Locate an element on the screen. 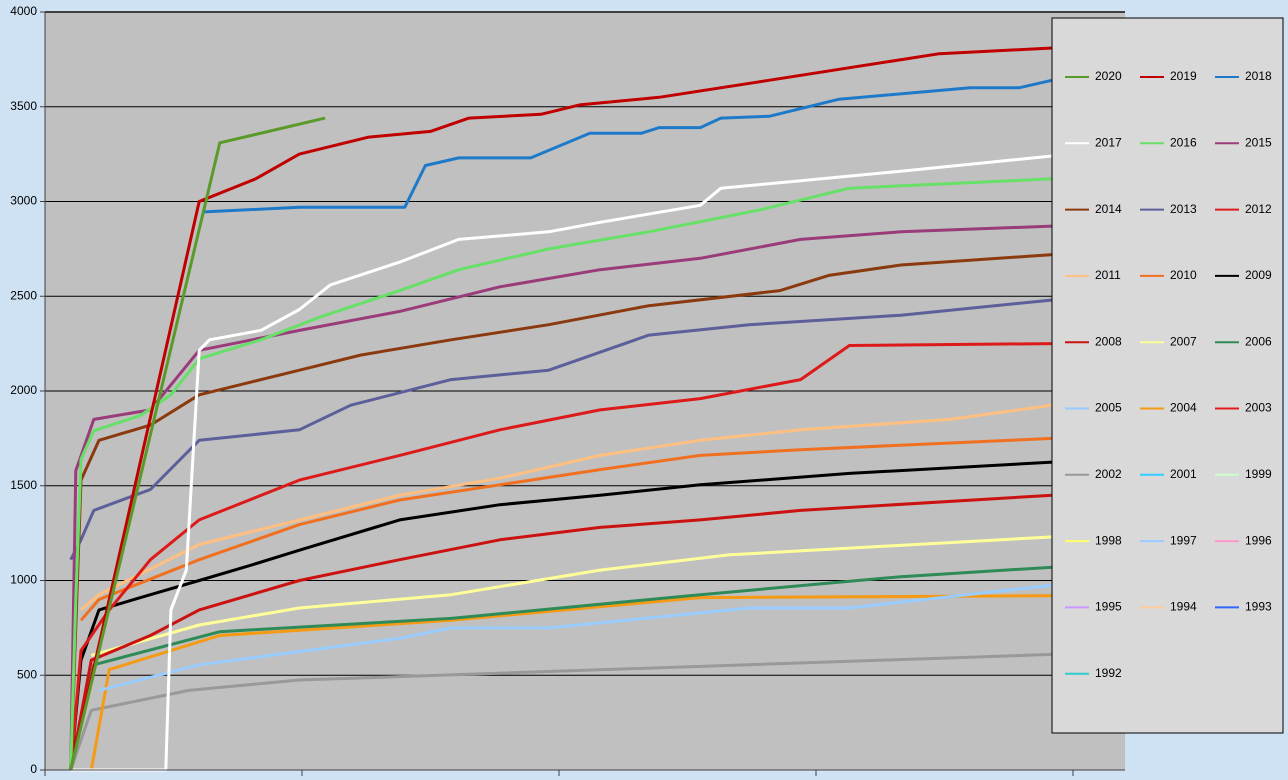 The width and height of the screenshot is (1288, 780). legend-label: 2009 is located at coordinates (1258, 275).